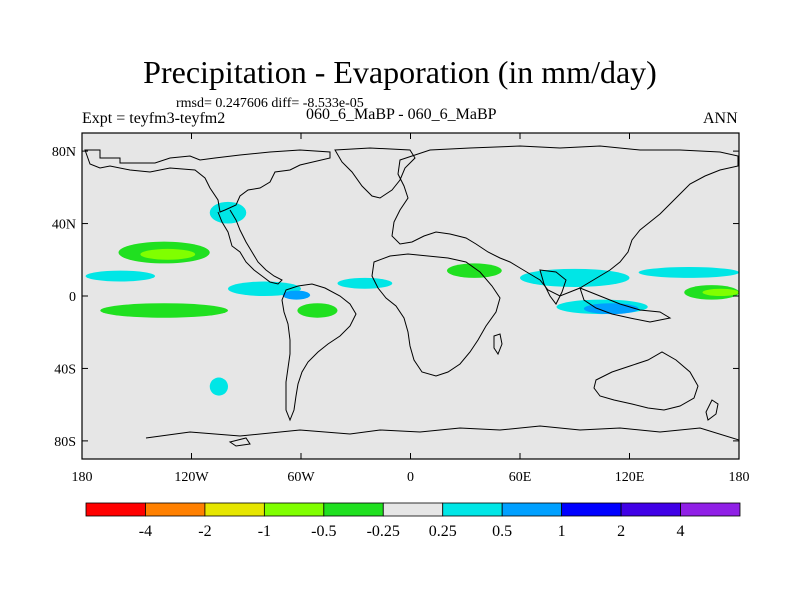 The height and width of the screenshot is (600, 800). What do you see at coordinates (65, 442) in the screenshot?
I see `y-tick-label: 80S` at bounding box center [65, 442].